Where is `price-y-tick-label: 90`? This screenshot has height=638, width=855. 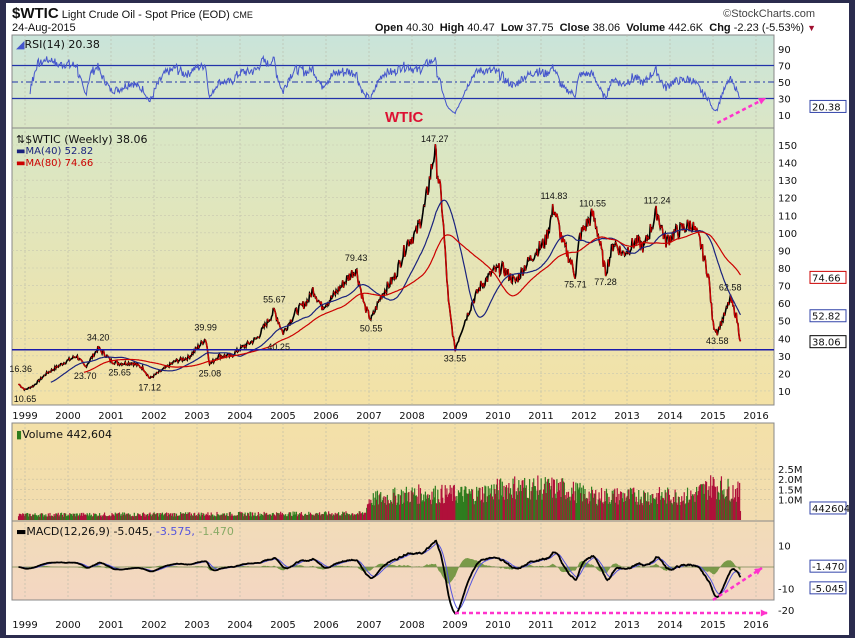 price-y-tick-label: 90 is located at coordinates (784, 251).